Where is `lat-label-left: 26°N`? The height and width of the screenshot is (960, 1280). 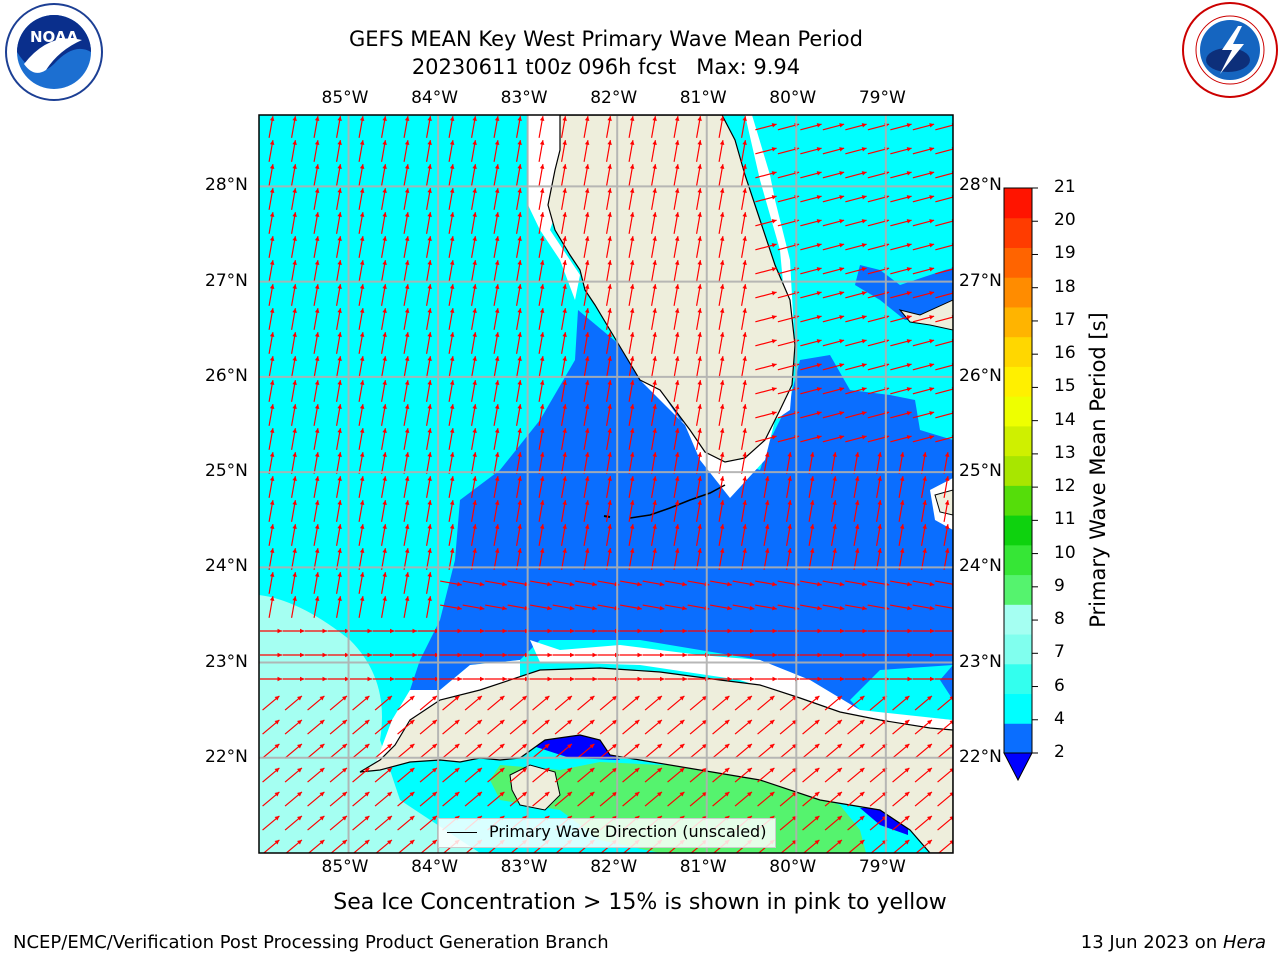
lat-label-left: 26°N is located at coordinates (226, 375).